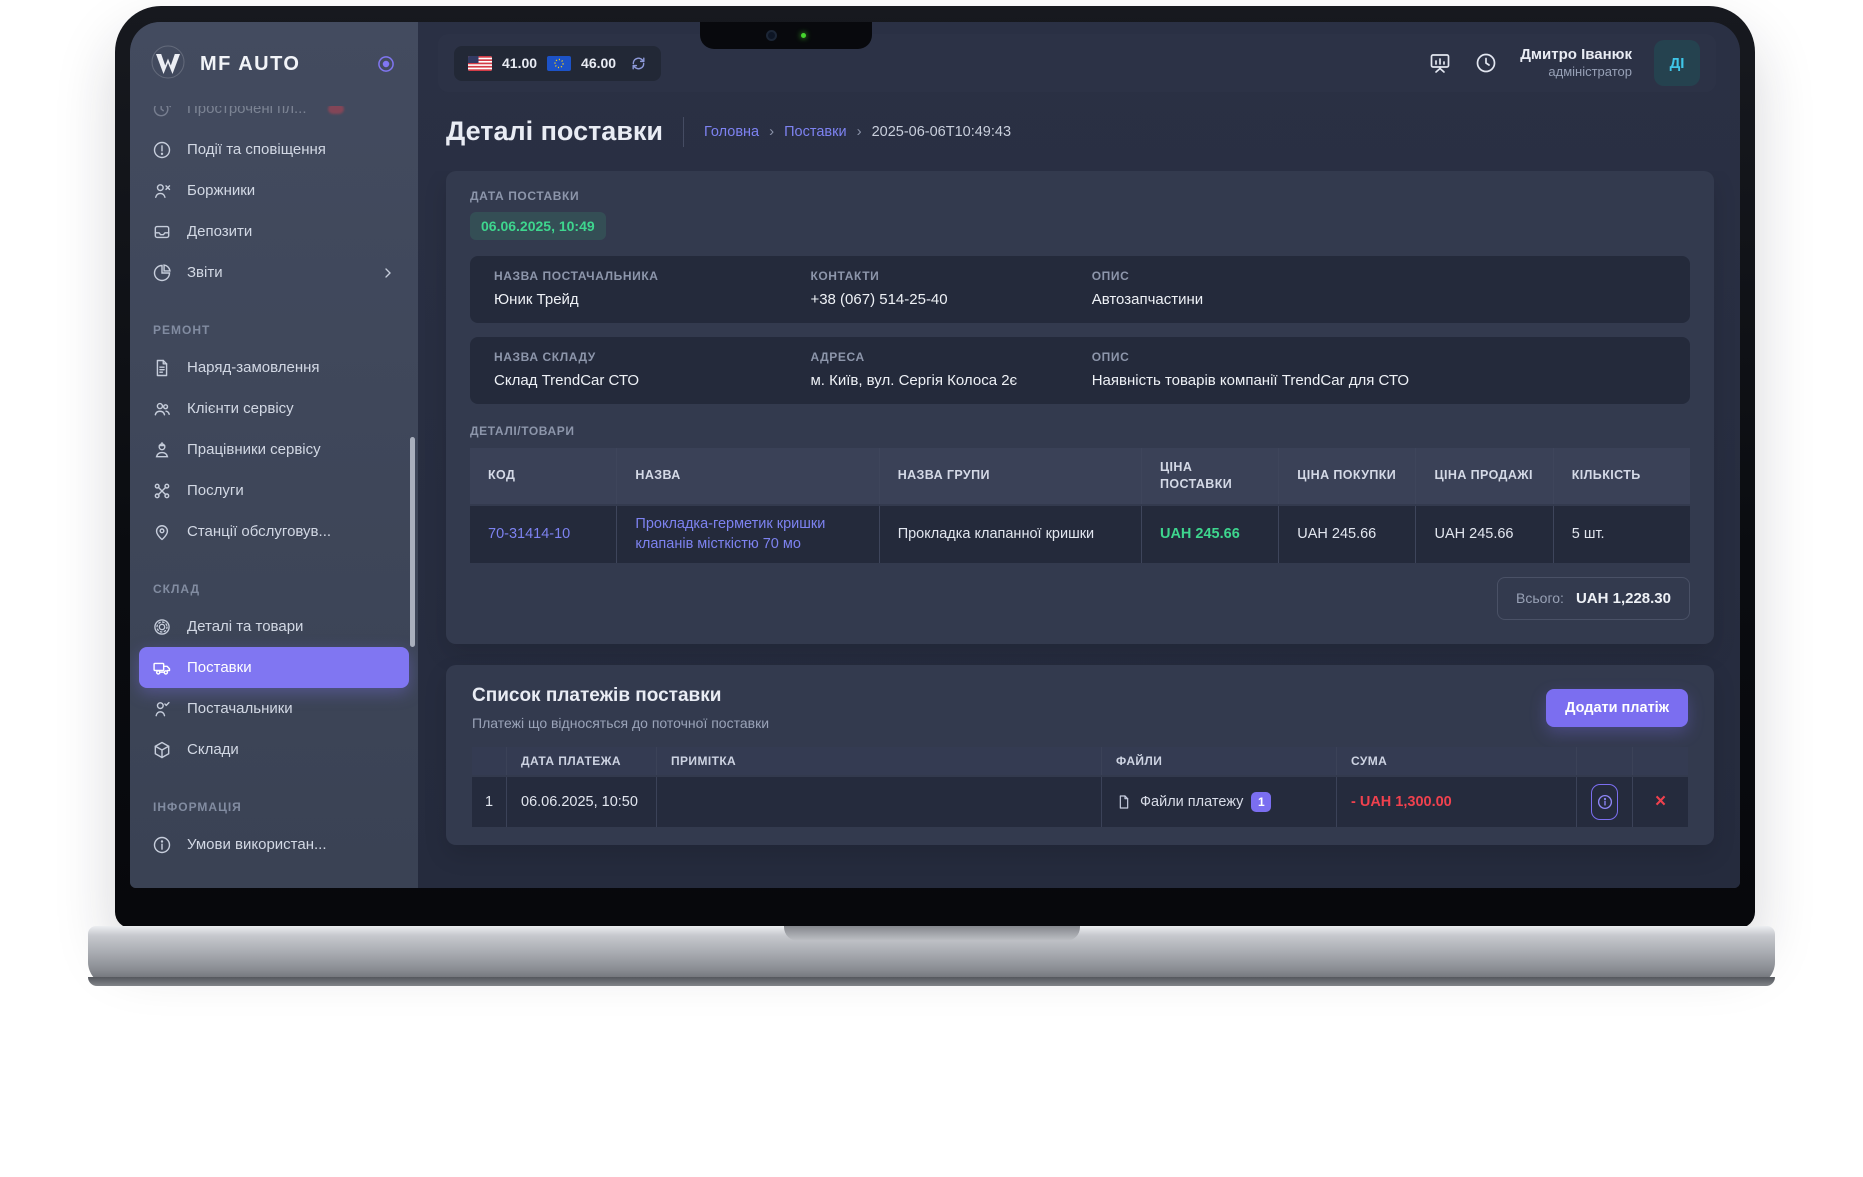 This screenshot has height=1177, width=1863. I want to click on col-header-supply-price: ЦІНА ПОСТАВКИ, so click(1209, 476).